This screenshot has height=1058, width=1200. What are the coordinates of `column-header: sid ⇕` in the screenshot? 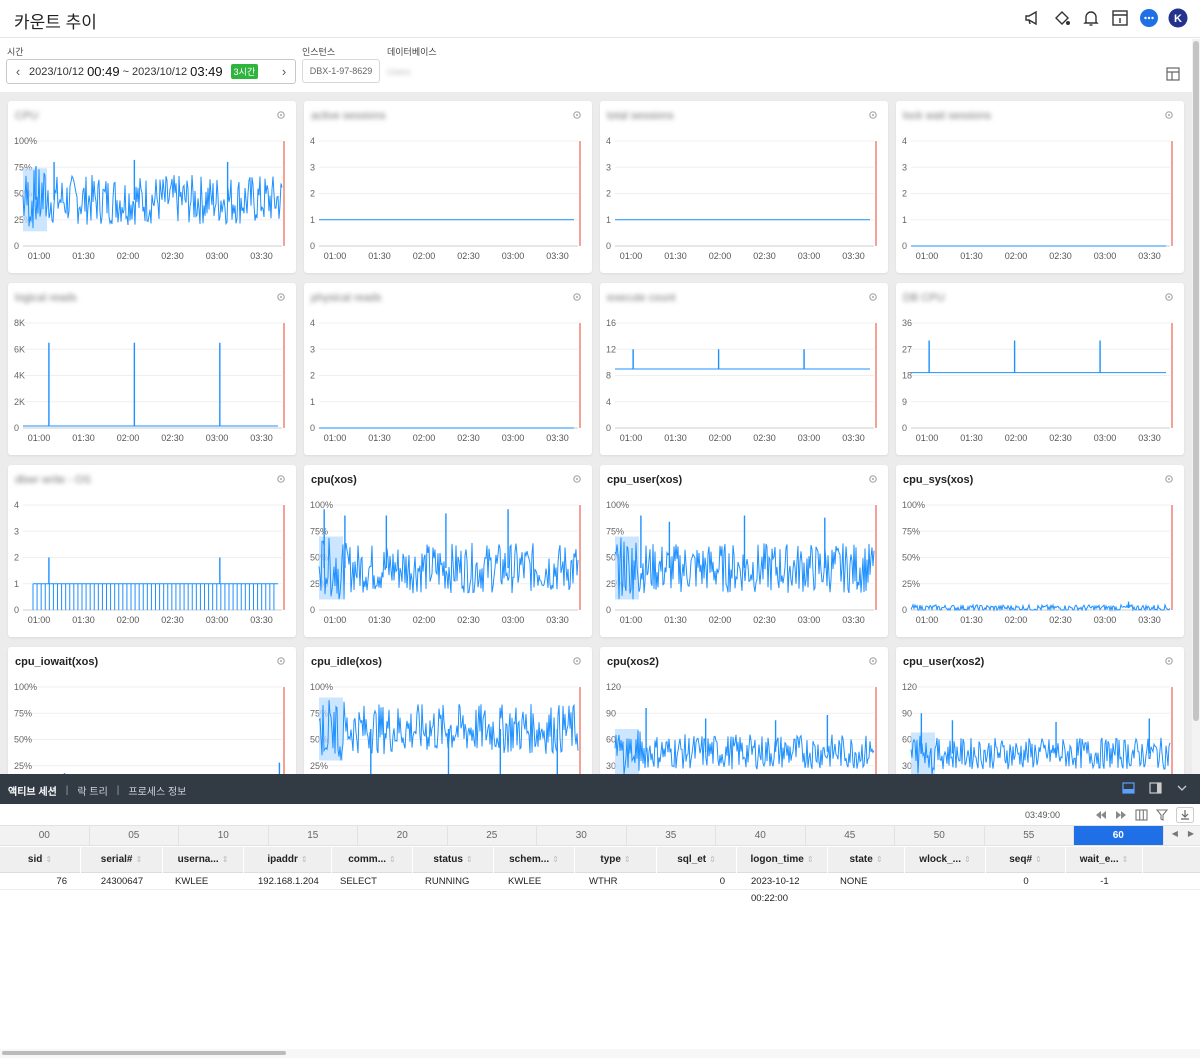 It's located at (40, 860).